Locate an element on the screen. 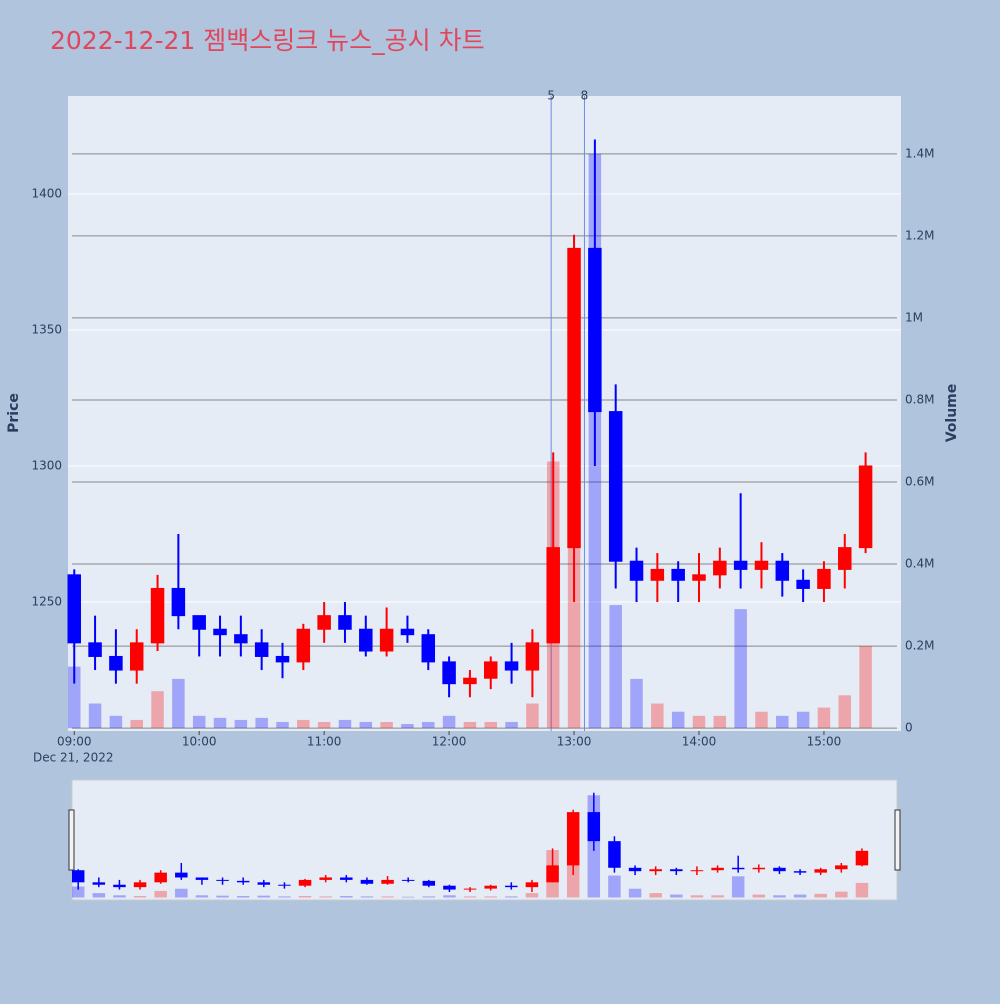 Image resolution: width=1000 pixels, height=1004 pixels. mini-chart is located at coordinates (470, 845).